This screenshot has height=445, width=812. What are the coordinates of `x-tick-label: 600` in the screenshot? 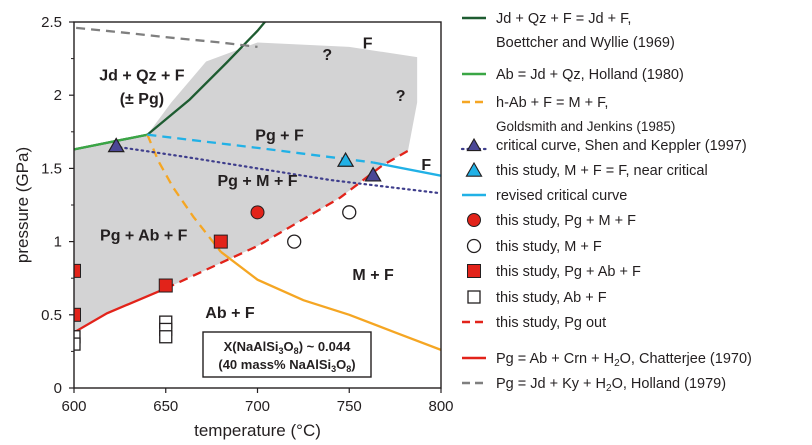 It's located at (73, 406).